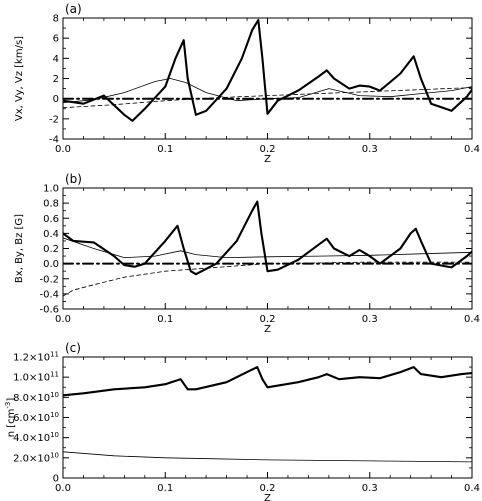 The image size is (482, 501). Describe the element at coordinates (54, 140) in the screenshot. I see `y-tick-label: -4` at that location.